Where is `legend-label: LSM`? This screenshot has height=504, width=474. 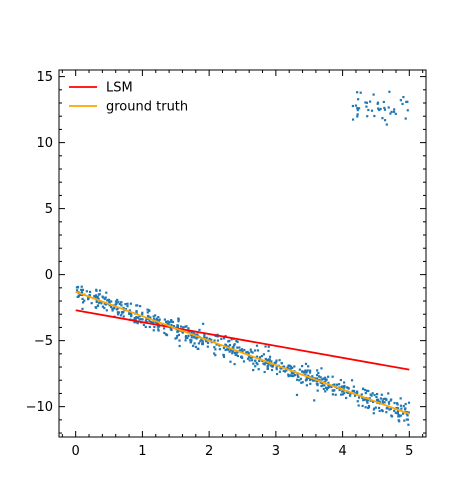 legend-label: LSM is located at coordinates (119, 88).